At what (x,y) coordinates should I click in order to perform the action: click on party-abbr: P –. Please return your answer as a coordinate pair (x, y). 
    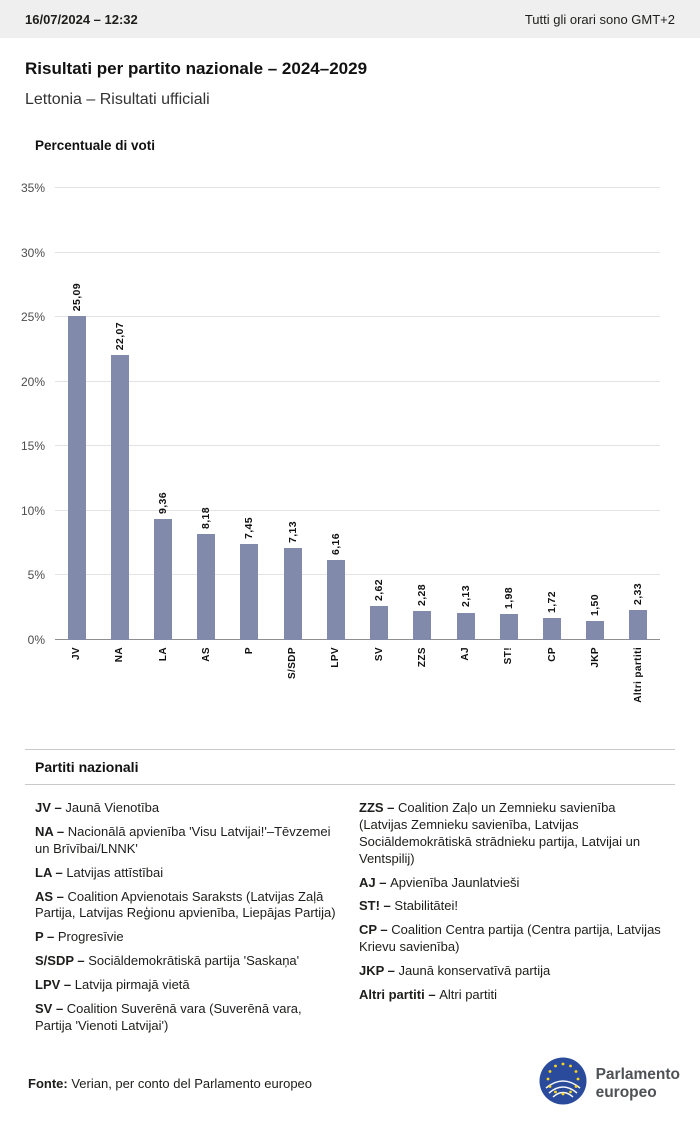
    Looking at the image, I should click on (46, 937).